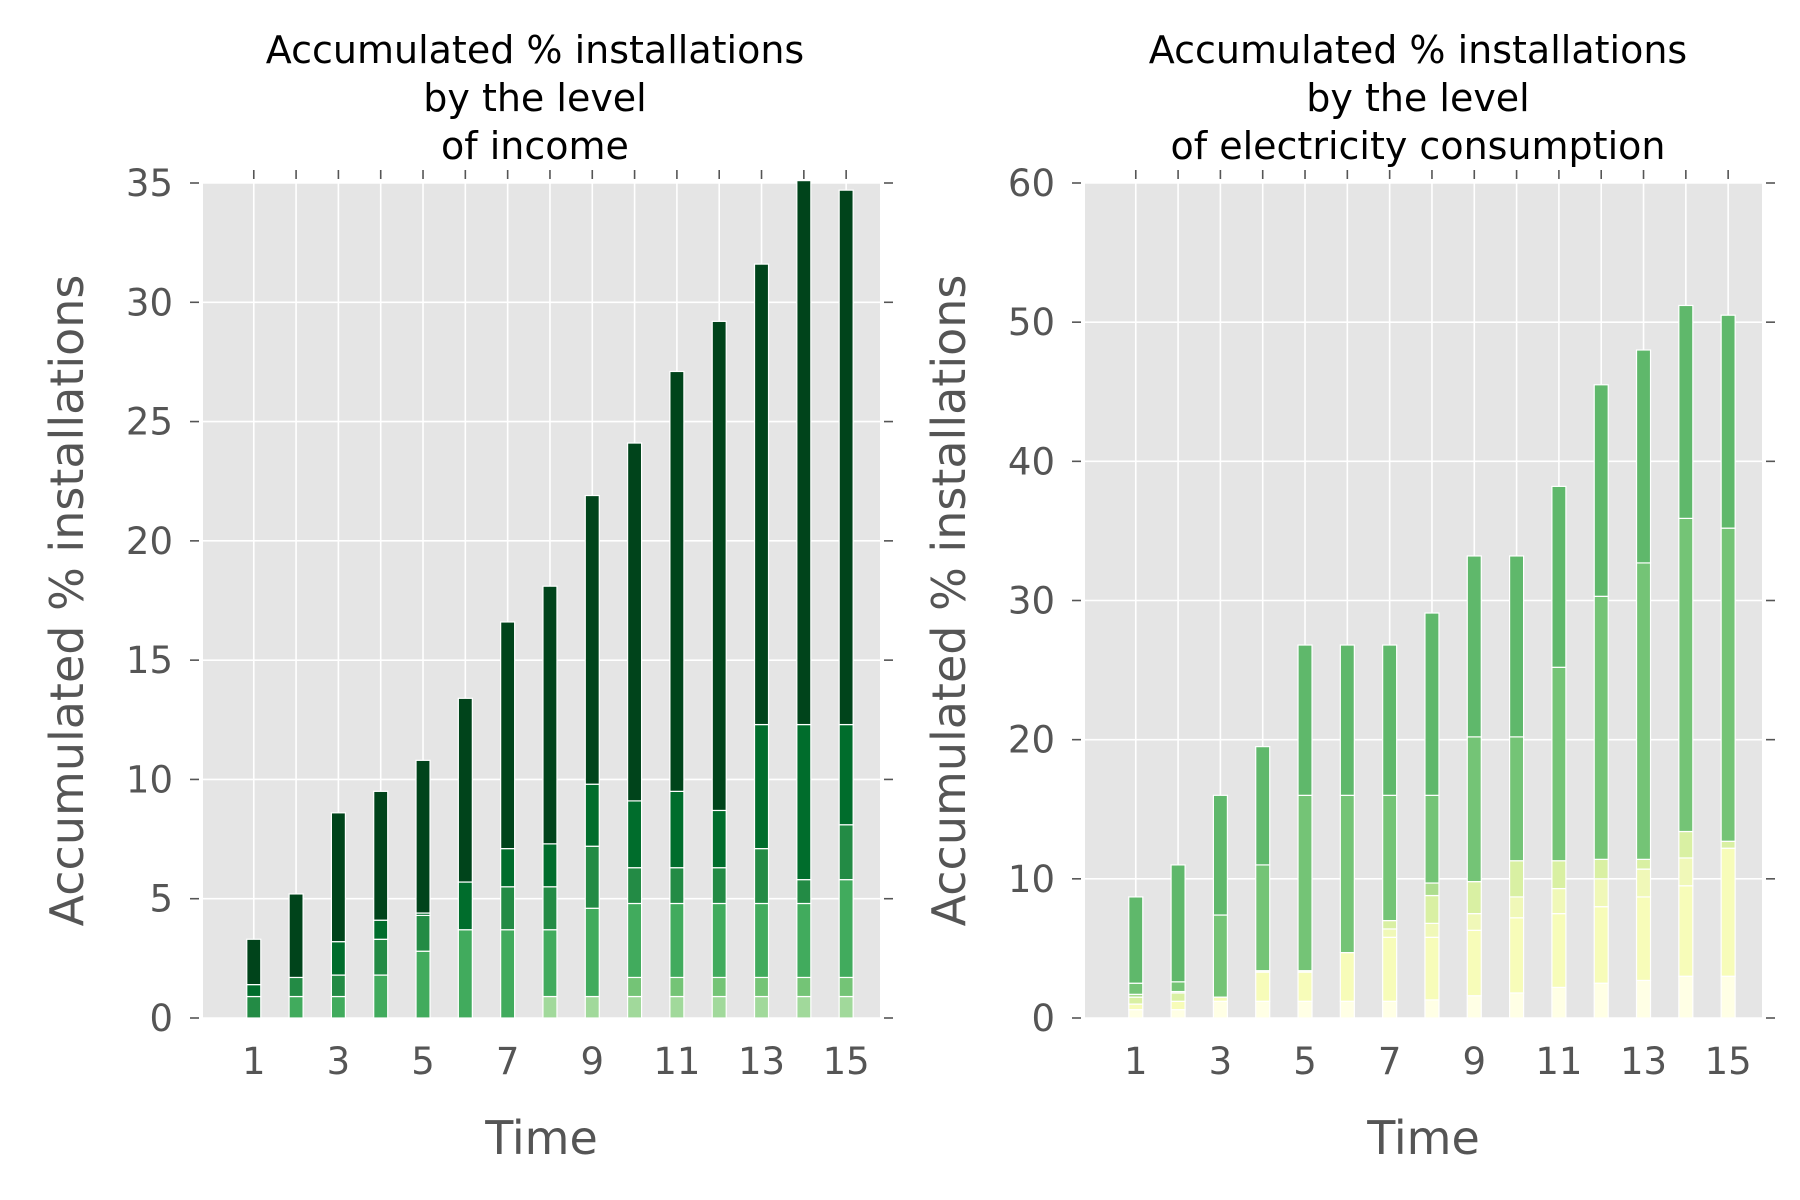 The height and width of the screenshot is (1200, 1800). I want to click on income-y-tick-label: 20, so click(149, 541).